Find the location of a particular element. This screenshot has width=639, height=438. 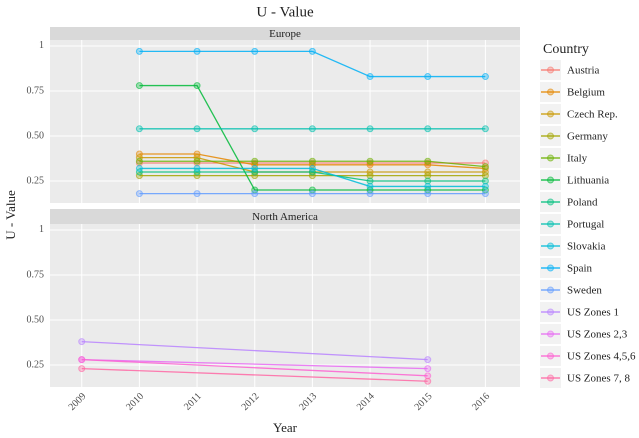

x-tick-label: 2015 is located at coordinates (424, 402).